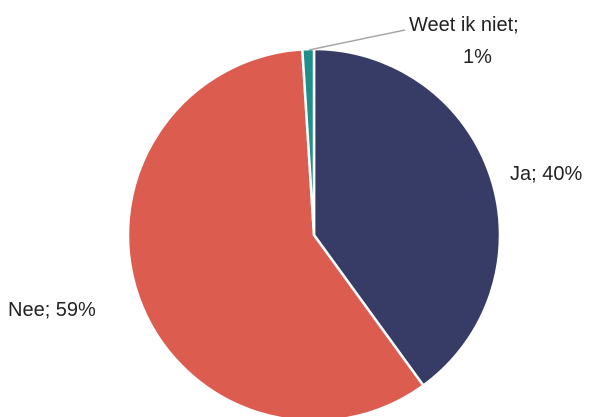 The image size is (602, 417). I want to click on label-ja: Ja; 40%, so click(546, 174).